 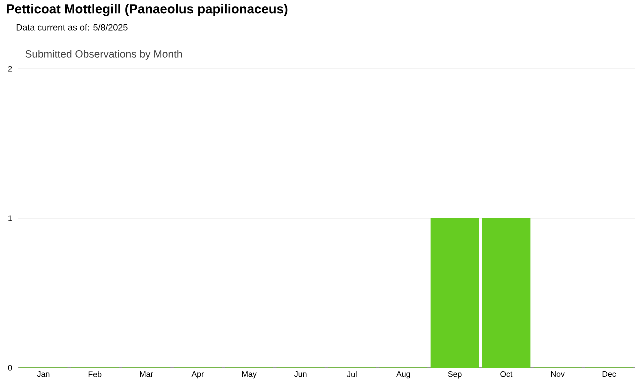 I want to click on text: Submitted Observations by Month, so click(x=104, y=55).